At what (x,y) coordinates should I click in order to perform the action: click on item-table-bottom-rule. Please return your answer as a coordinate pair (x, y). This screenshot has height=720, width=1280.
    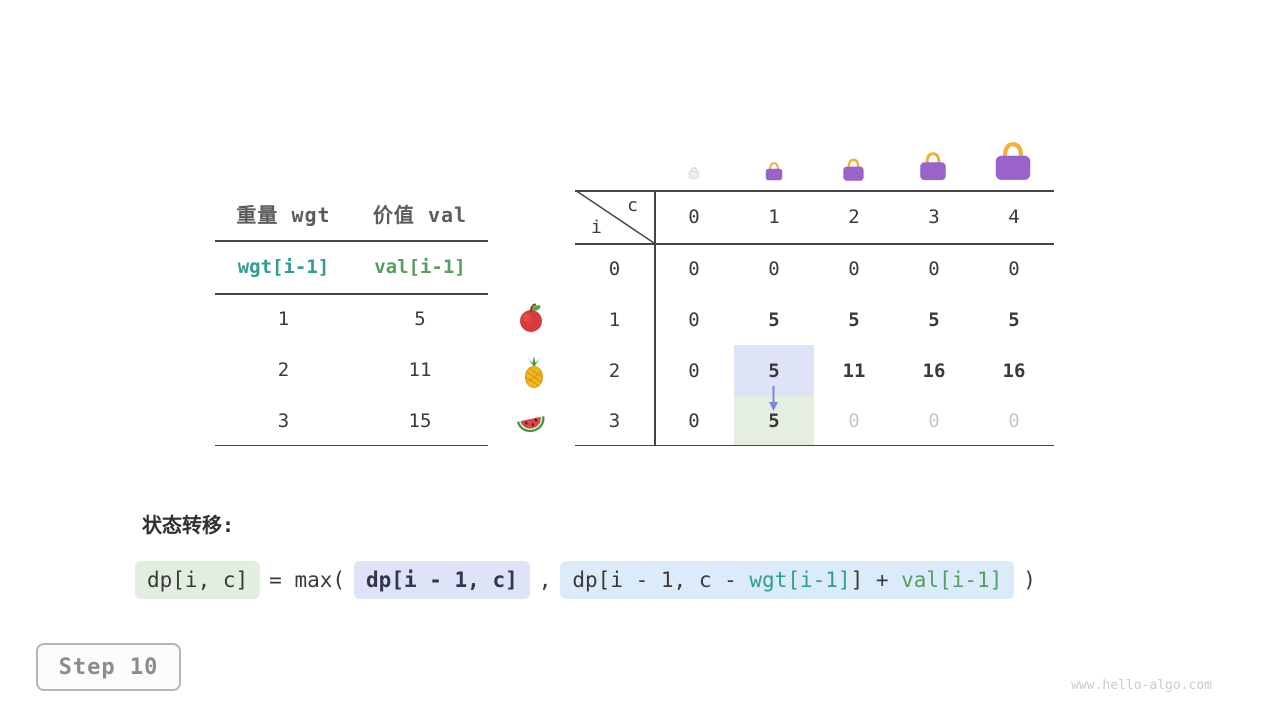
    Looking at the image, I should click on (351, 445).